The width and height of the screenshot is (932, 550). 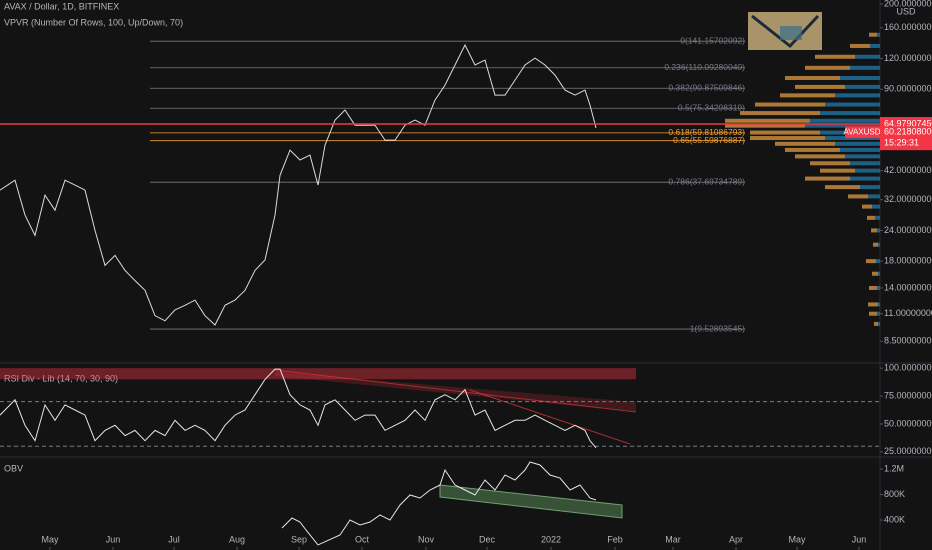 What do you see at coordinates (318, 374) in the screenshot?
I see `overbought-band` at bounding box center [318, 374].